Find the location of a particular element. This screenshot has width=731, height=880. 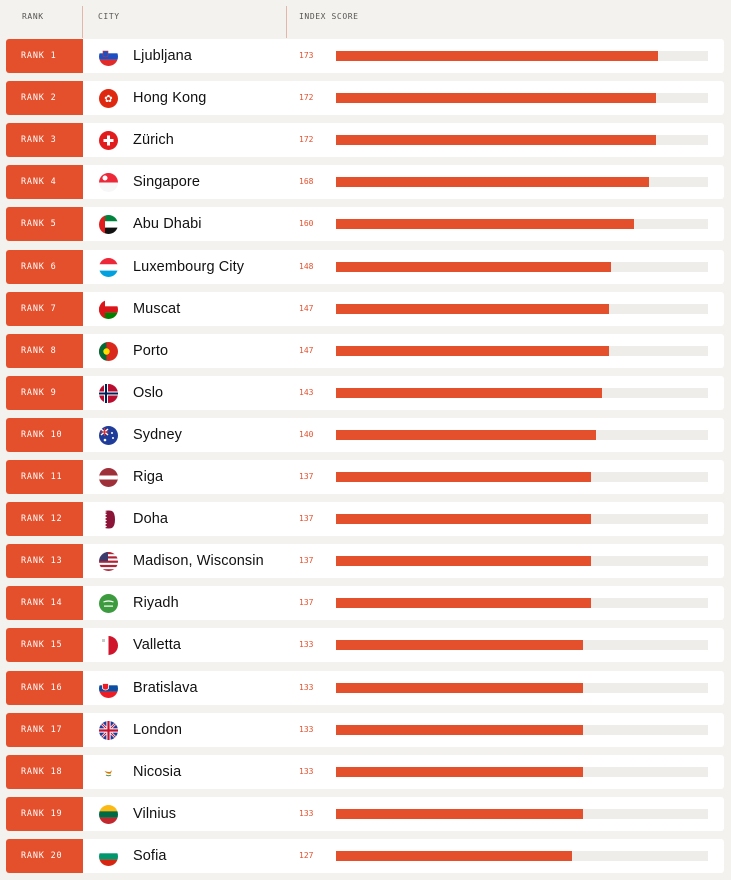

rank-badge: RANK 4 is located at coordinates (44, 182).